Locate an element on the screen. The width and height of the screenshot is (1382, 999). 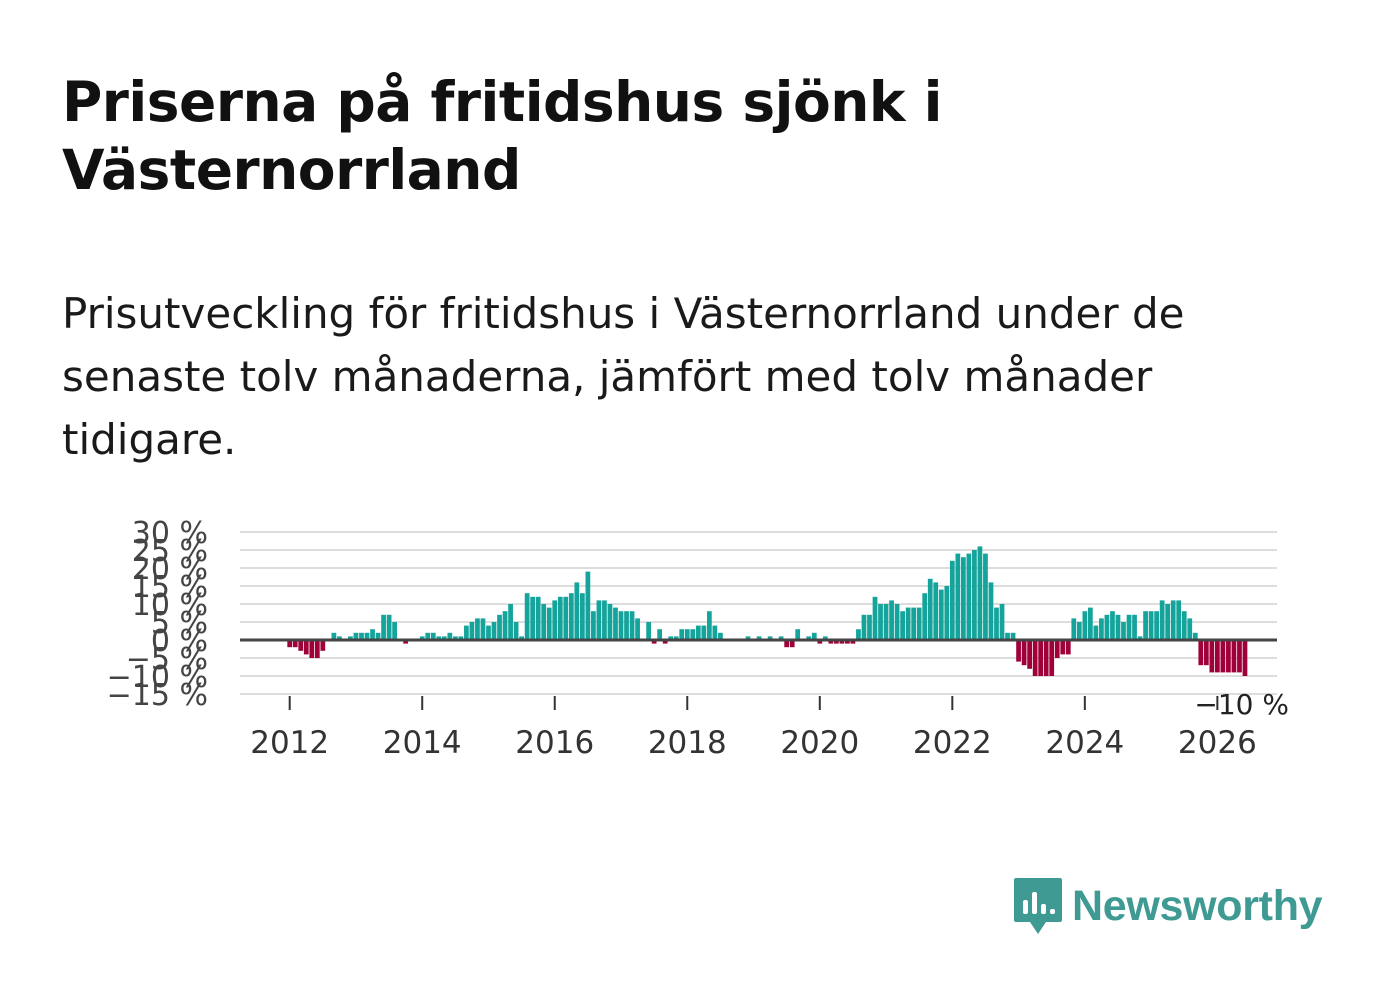
grid-lines is located at coordinates (758, 613).